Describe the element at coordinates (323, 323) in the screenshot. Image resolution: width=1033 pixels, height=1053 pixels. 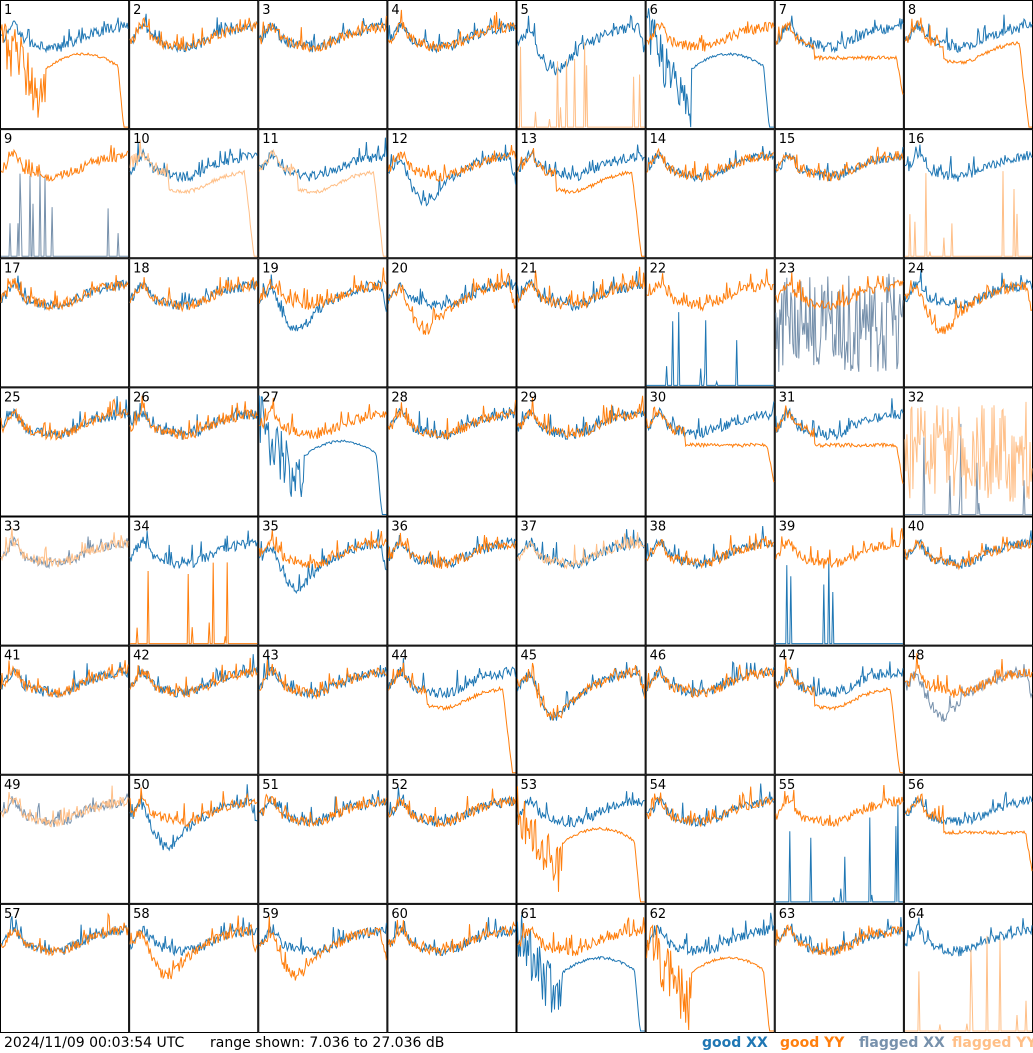
I see `panel-19: 19` at that location.